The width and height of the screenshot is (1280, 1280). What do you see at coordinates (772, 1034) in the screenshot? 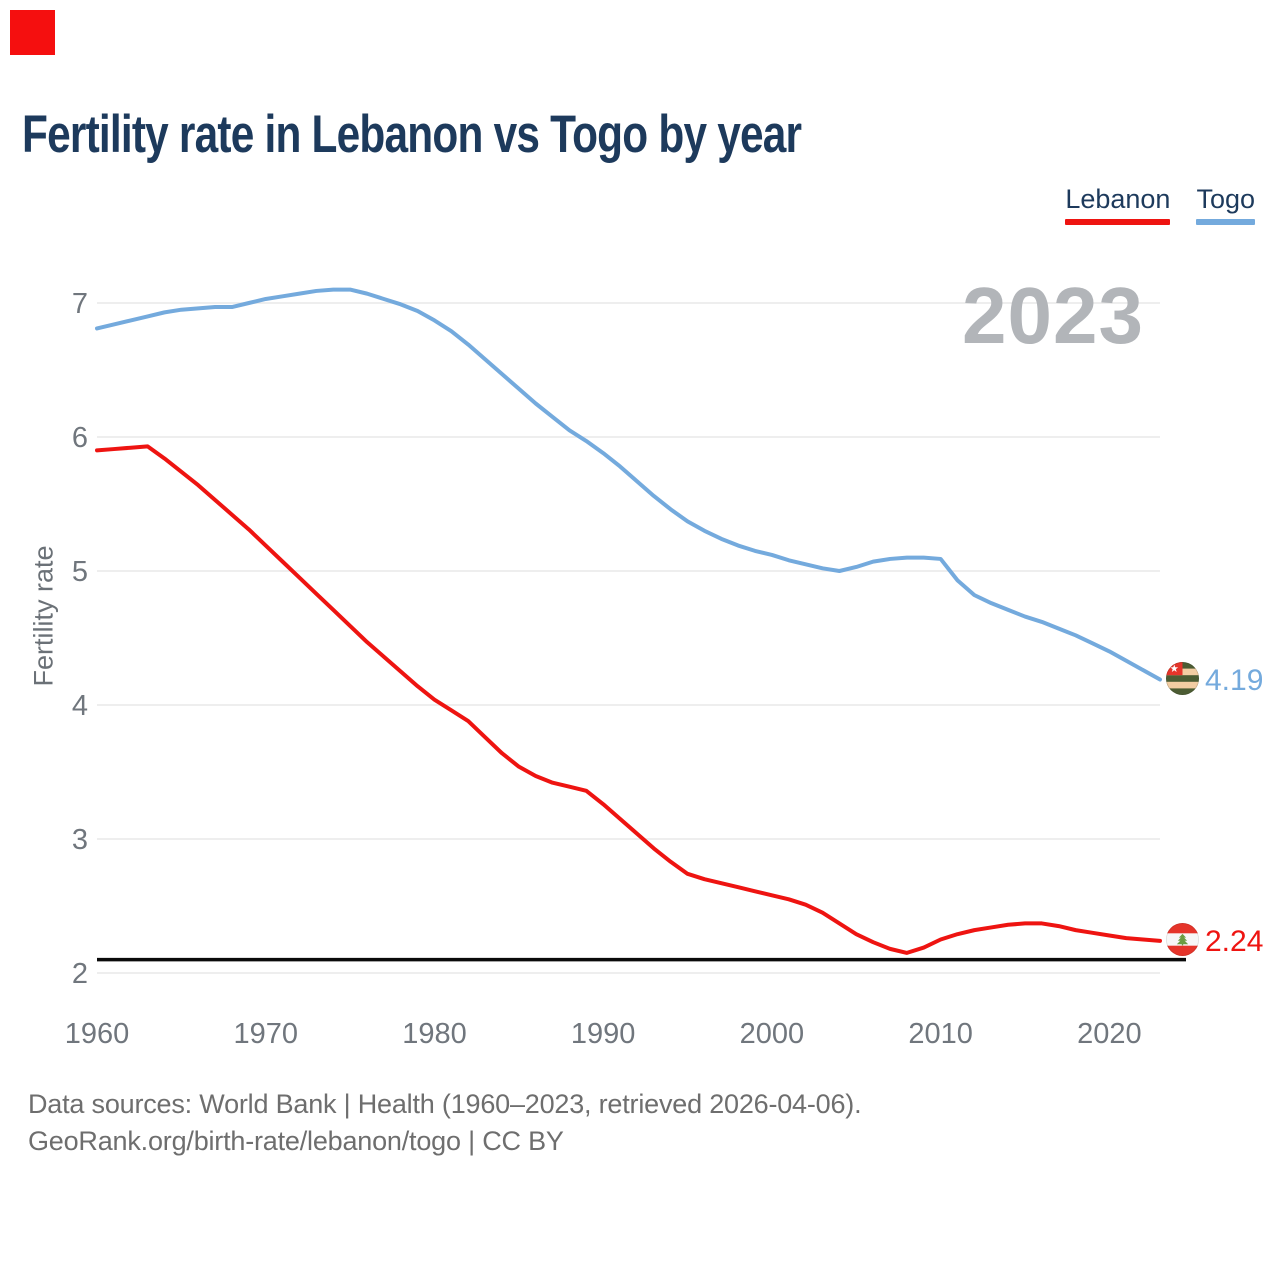
I see `x-tick-label: 2000` at bounding box center [772, 1034].